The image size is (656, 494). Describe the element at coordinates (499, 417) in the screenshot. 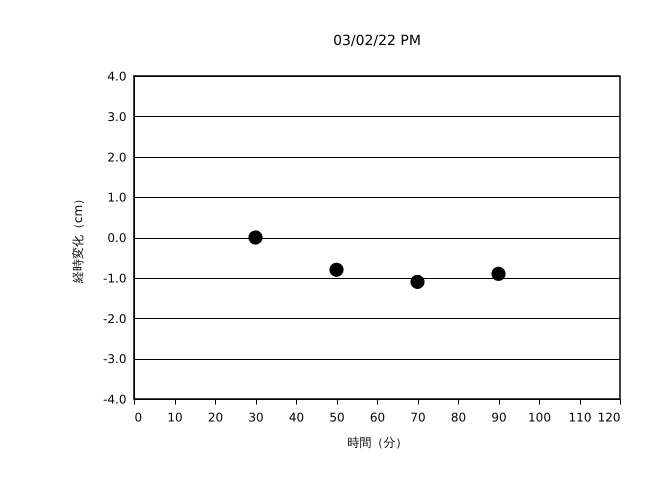

I see `x-tick-label: 90` at that location.